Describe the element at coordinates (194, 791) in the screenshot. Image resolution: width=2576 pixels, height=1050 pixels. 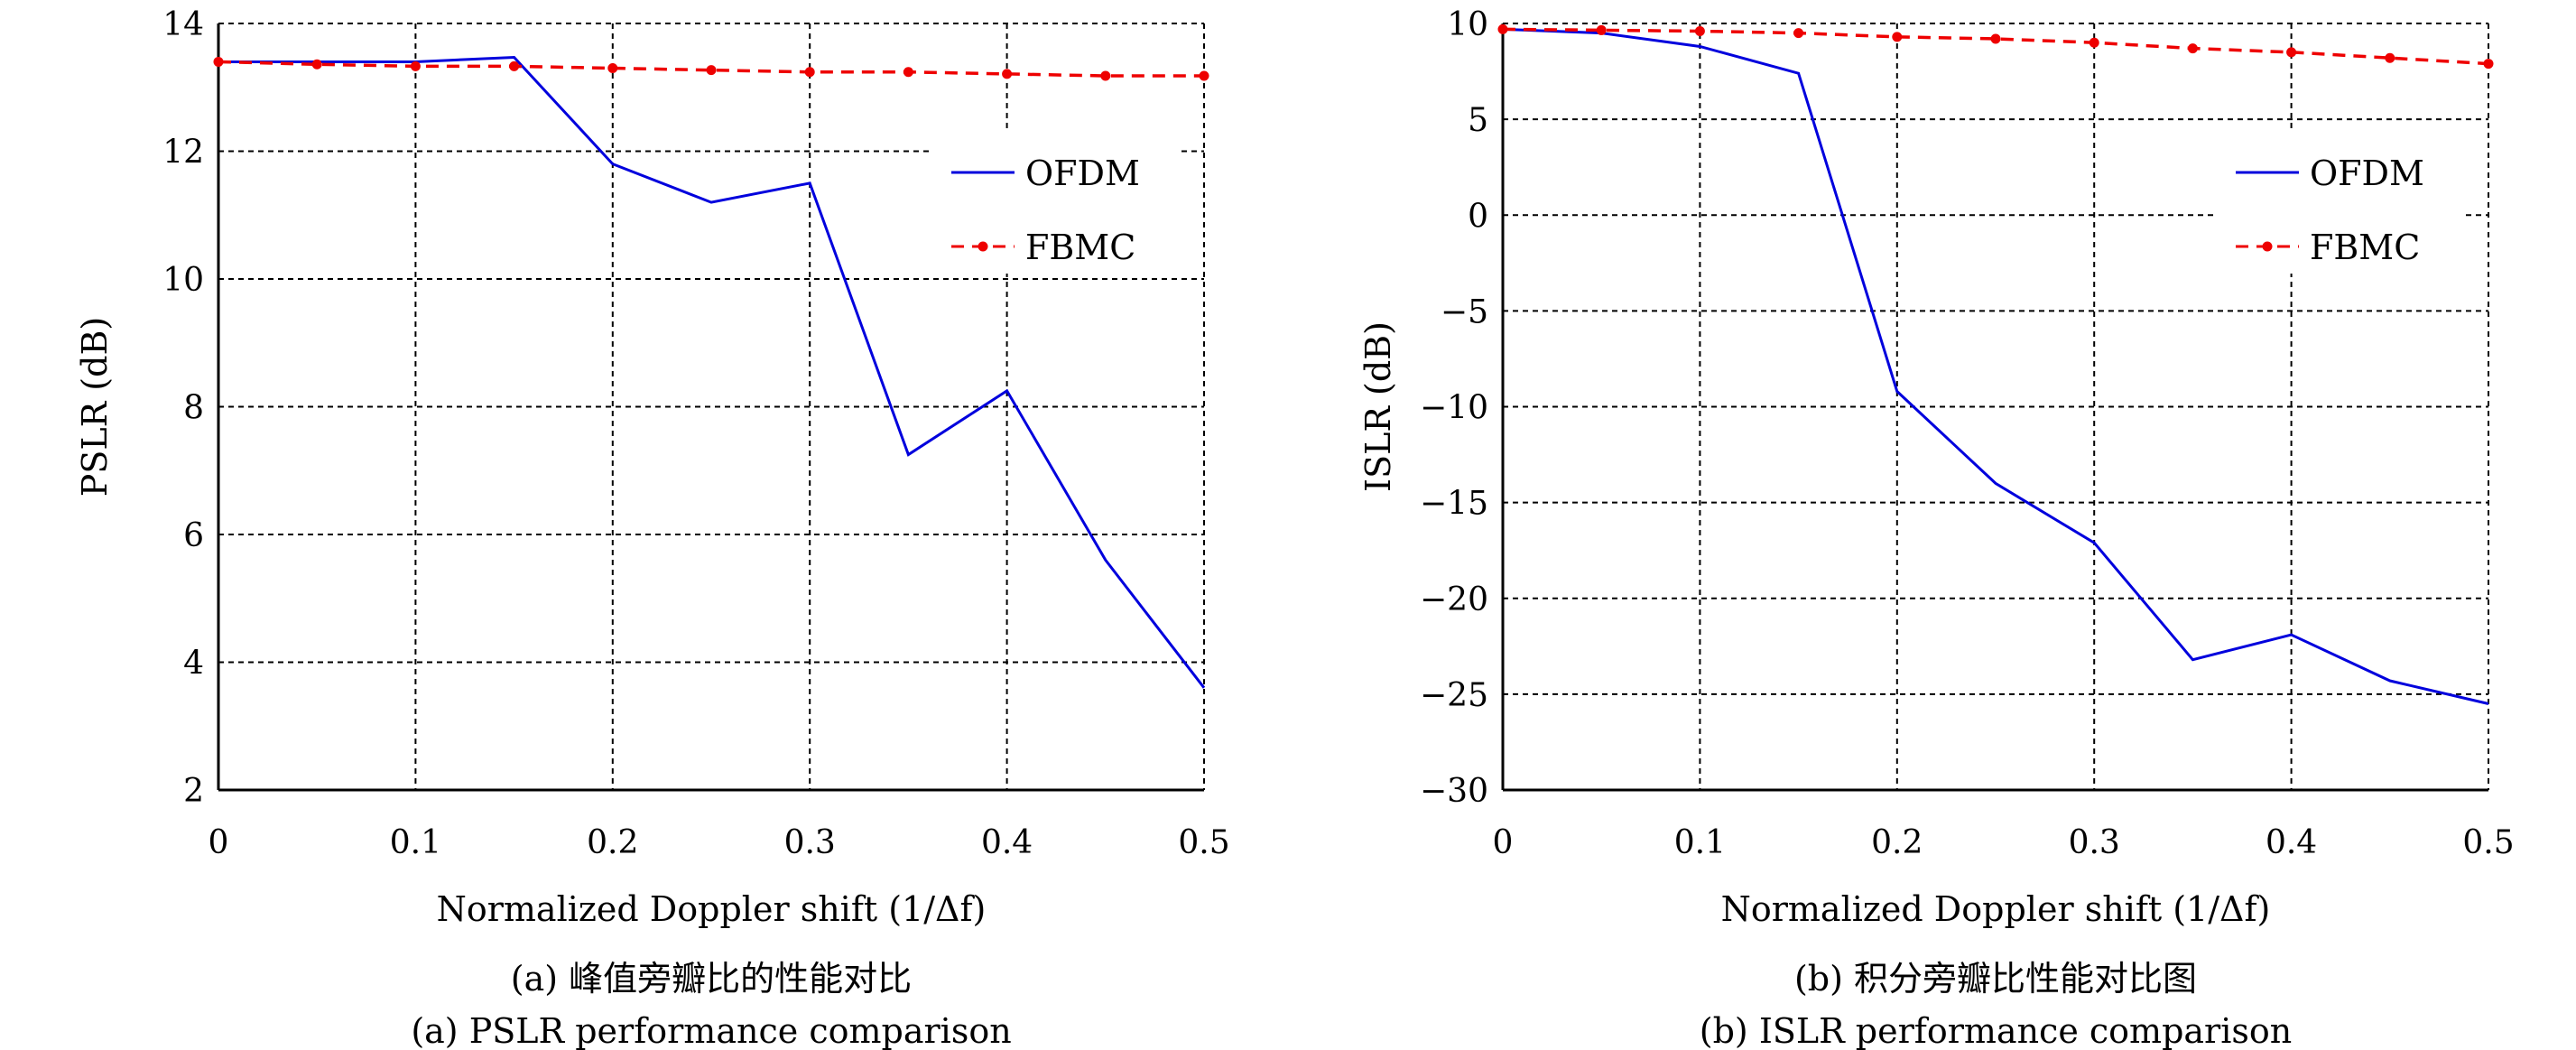
I see `y-tick-label: 2` at that location.